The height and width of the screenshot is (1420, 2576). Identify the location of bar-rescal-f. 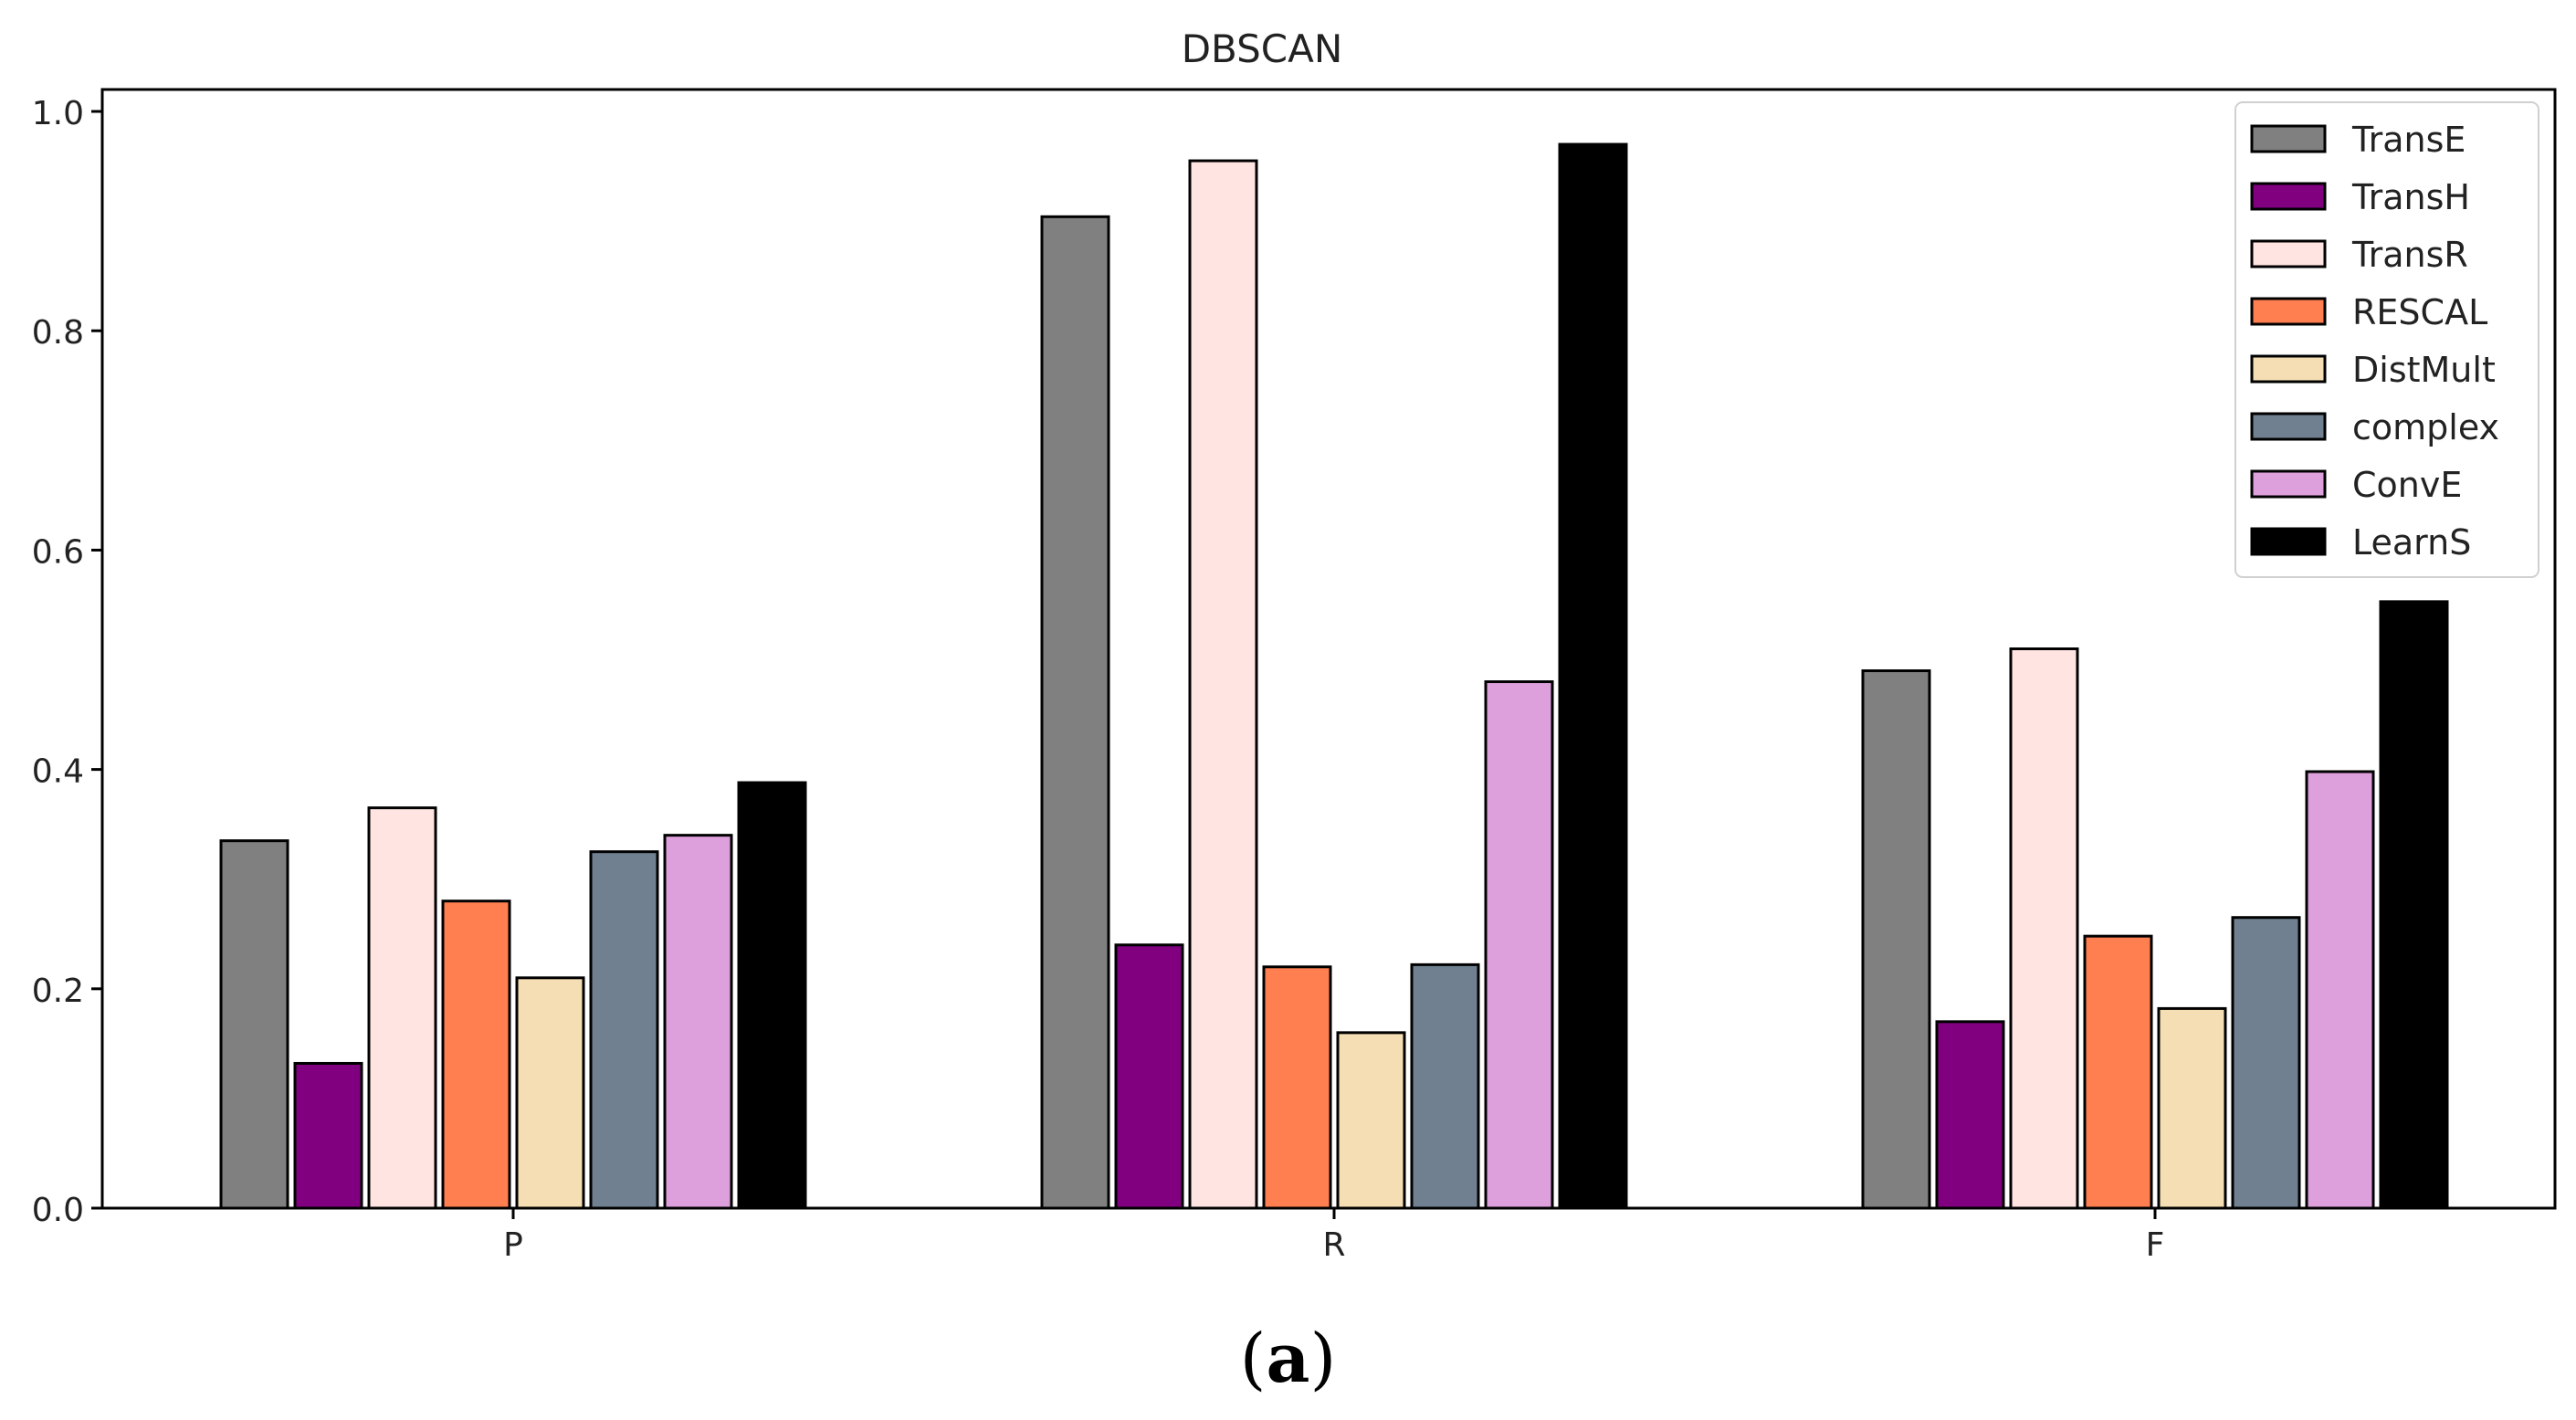
(2118, 1072).